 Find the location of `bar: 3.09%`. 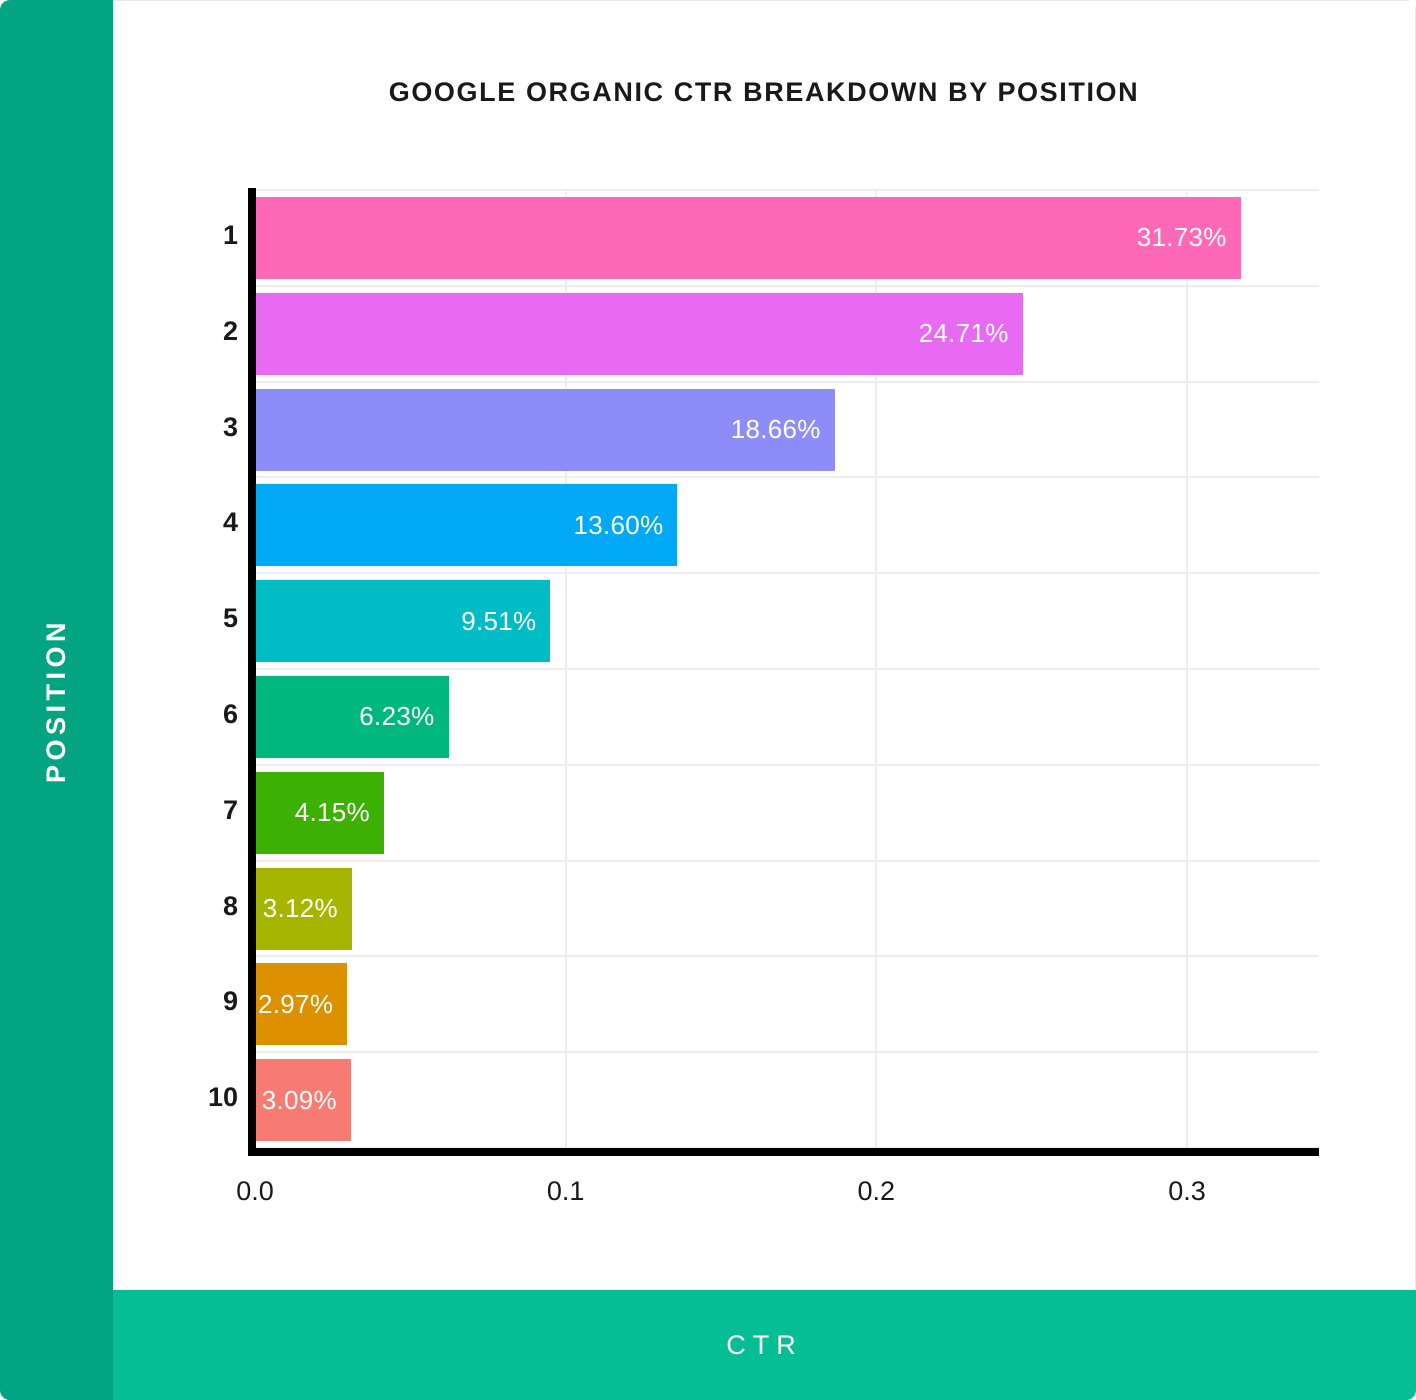

bar: 3.09% is located at coordinates (303, 1100).